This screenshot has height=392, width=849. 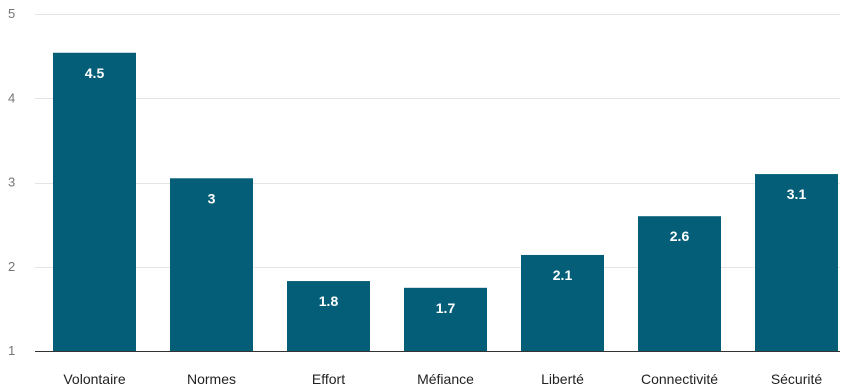 What do you see at coordinates (94, 379) in the screenshot?
I see `x-tick-label: Volontaire` at bounding box center [94, 379].